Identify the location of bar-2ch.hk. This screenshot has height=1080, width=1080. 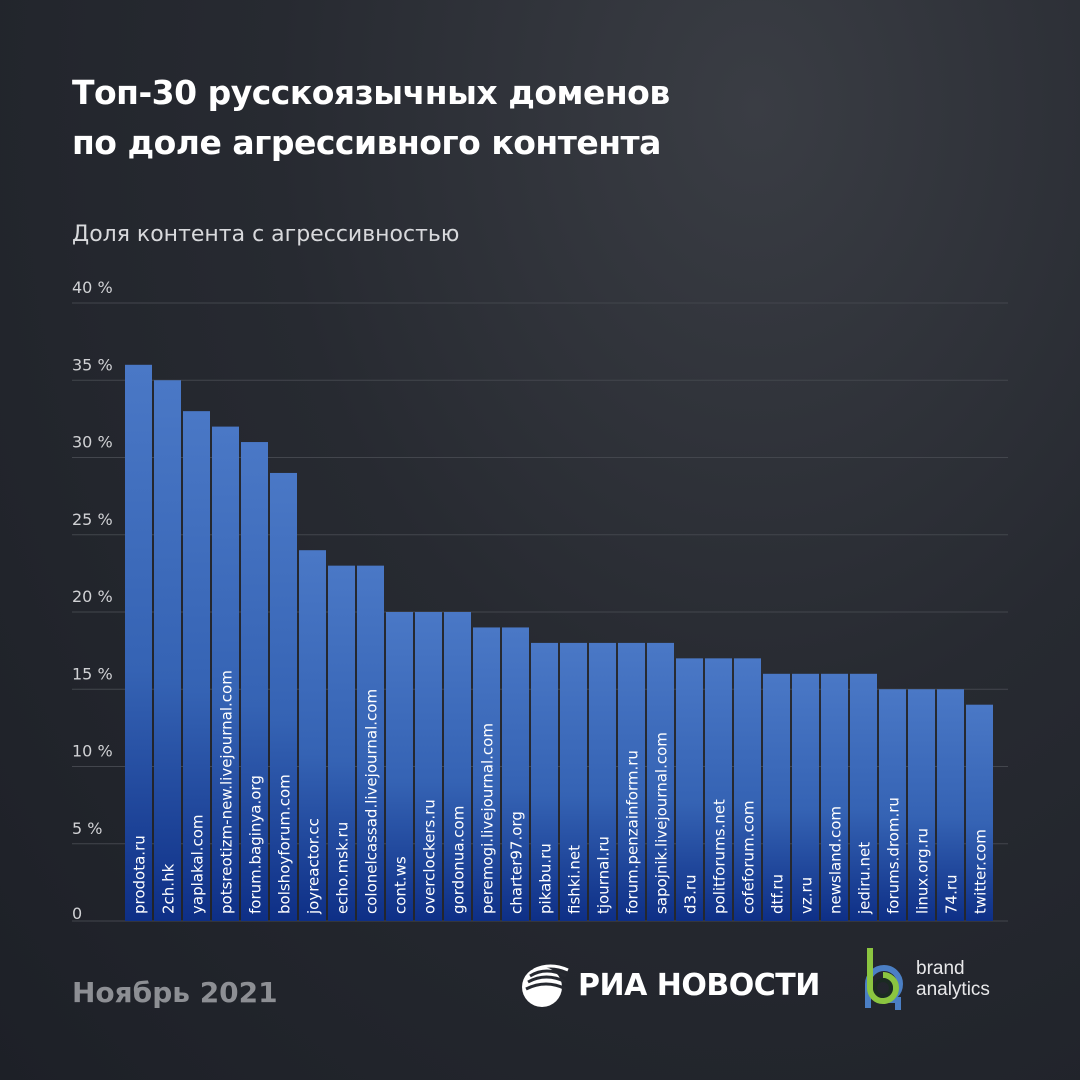
(167, 650).